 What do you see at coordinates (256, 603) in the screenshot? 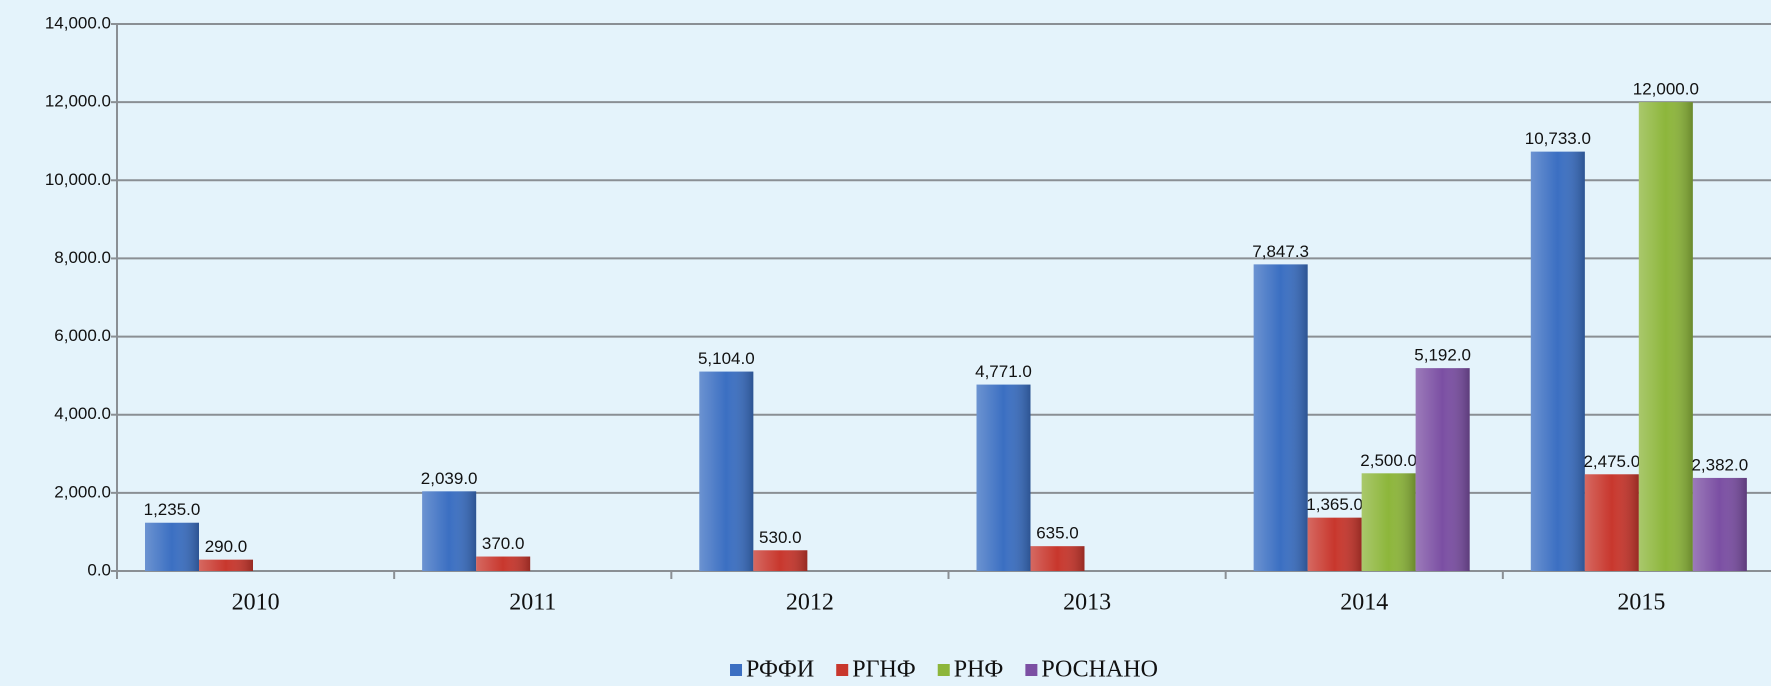
I see `x-tick-label: 2010` at bounding box center [256, 603].